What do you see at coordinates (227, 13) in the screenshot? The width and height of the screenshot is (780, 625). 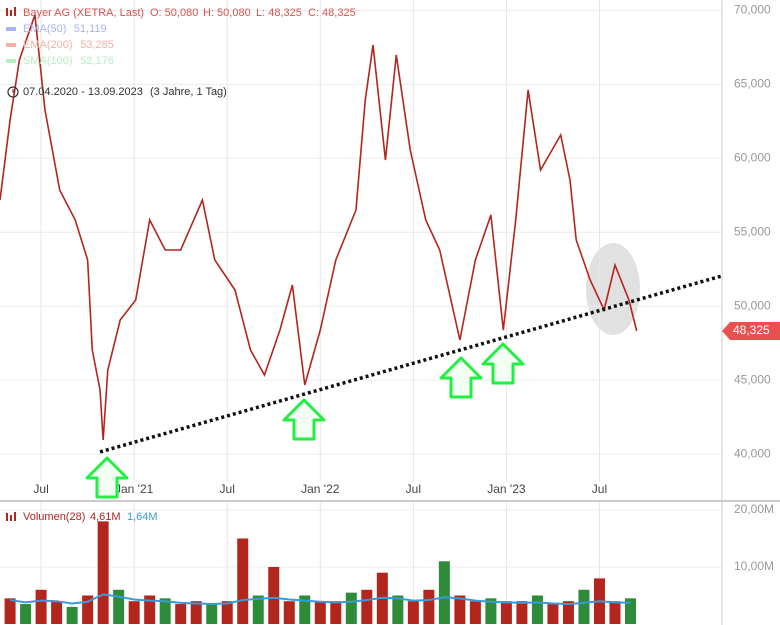 I see `ohlc: H: 50,080` at bounding box center [227, 13].